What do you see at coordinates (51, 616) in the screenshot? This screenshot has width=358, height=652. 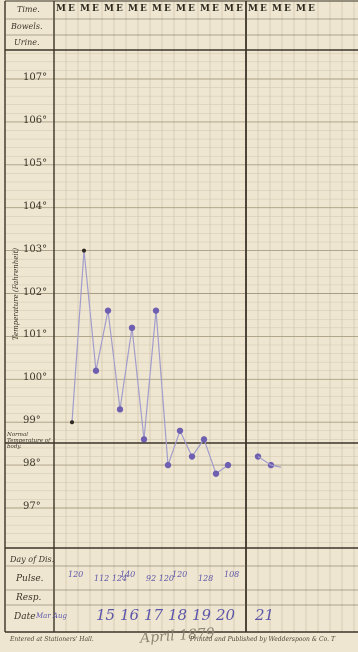 I see `date-prefix: Mar Aug` at bounding box center [51, 616].